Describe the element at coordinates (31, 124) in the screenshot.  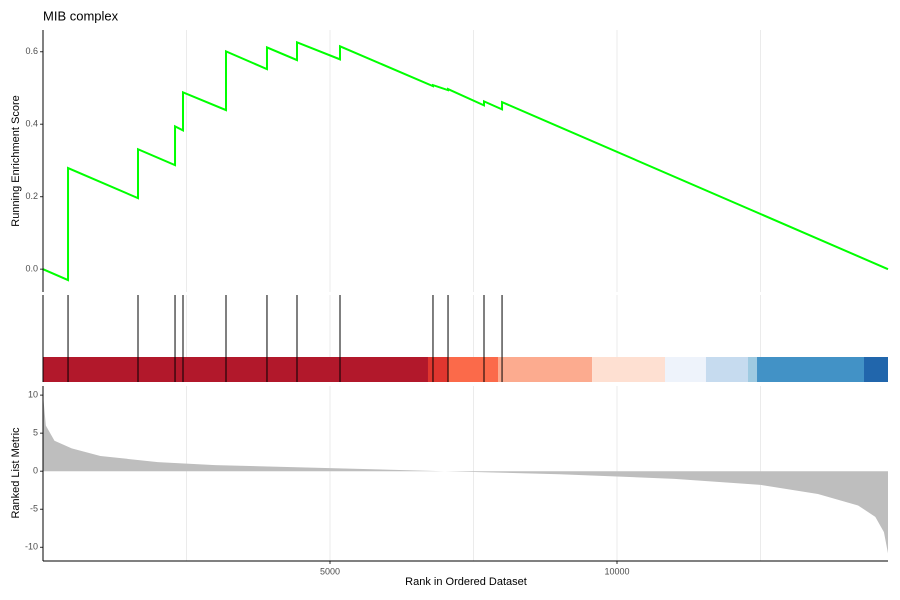
I see `y-tick-label: 0.4` at that location.